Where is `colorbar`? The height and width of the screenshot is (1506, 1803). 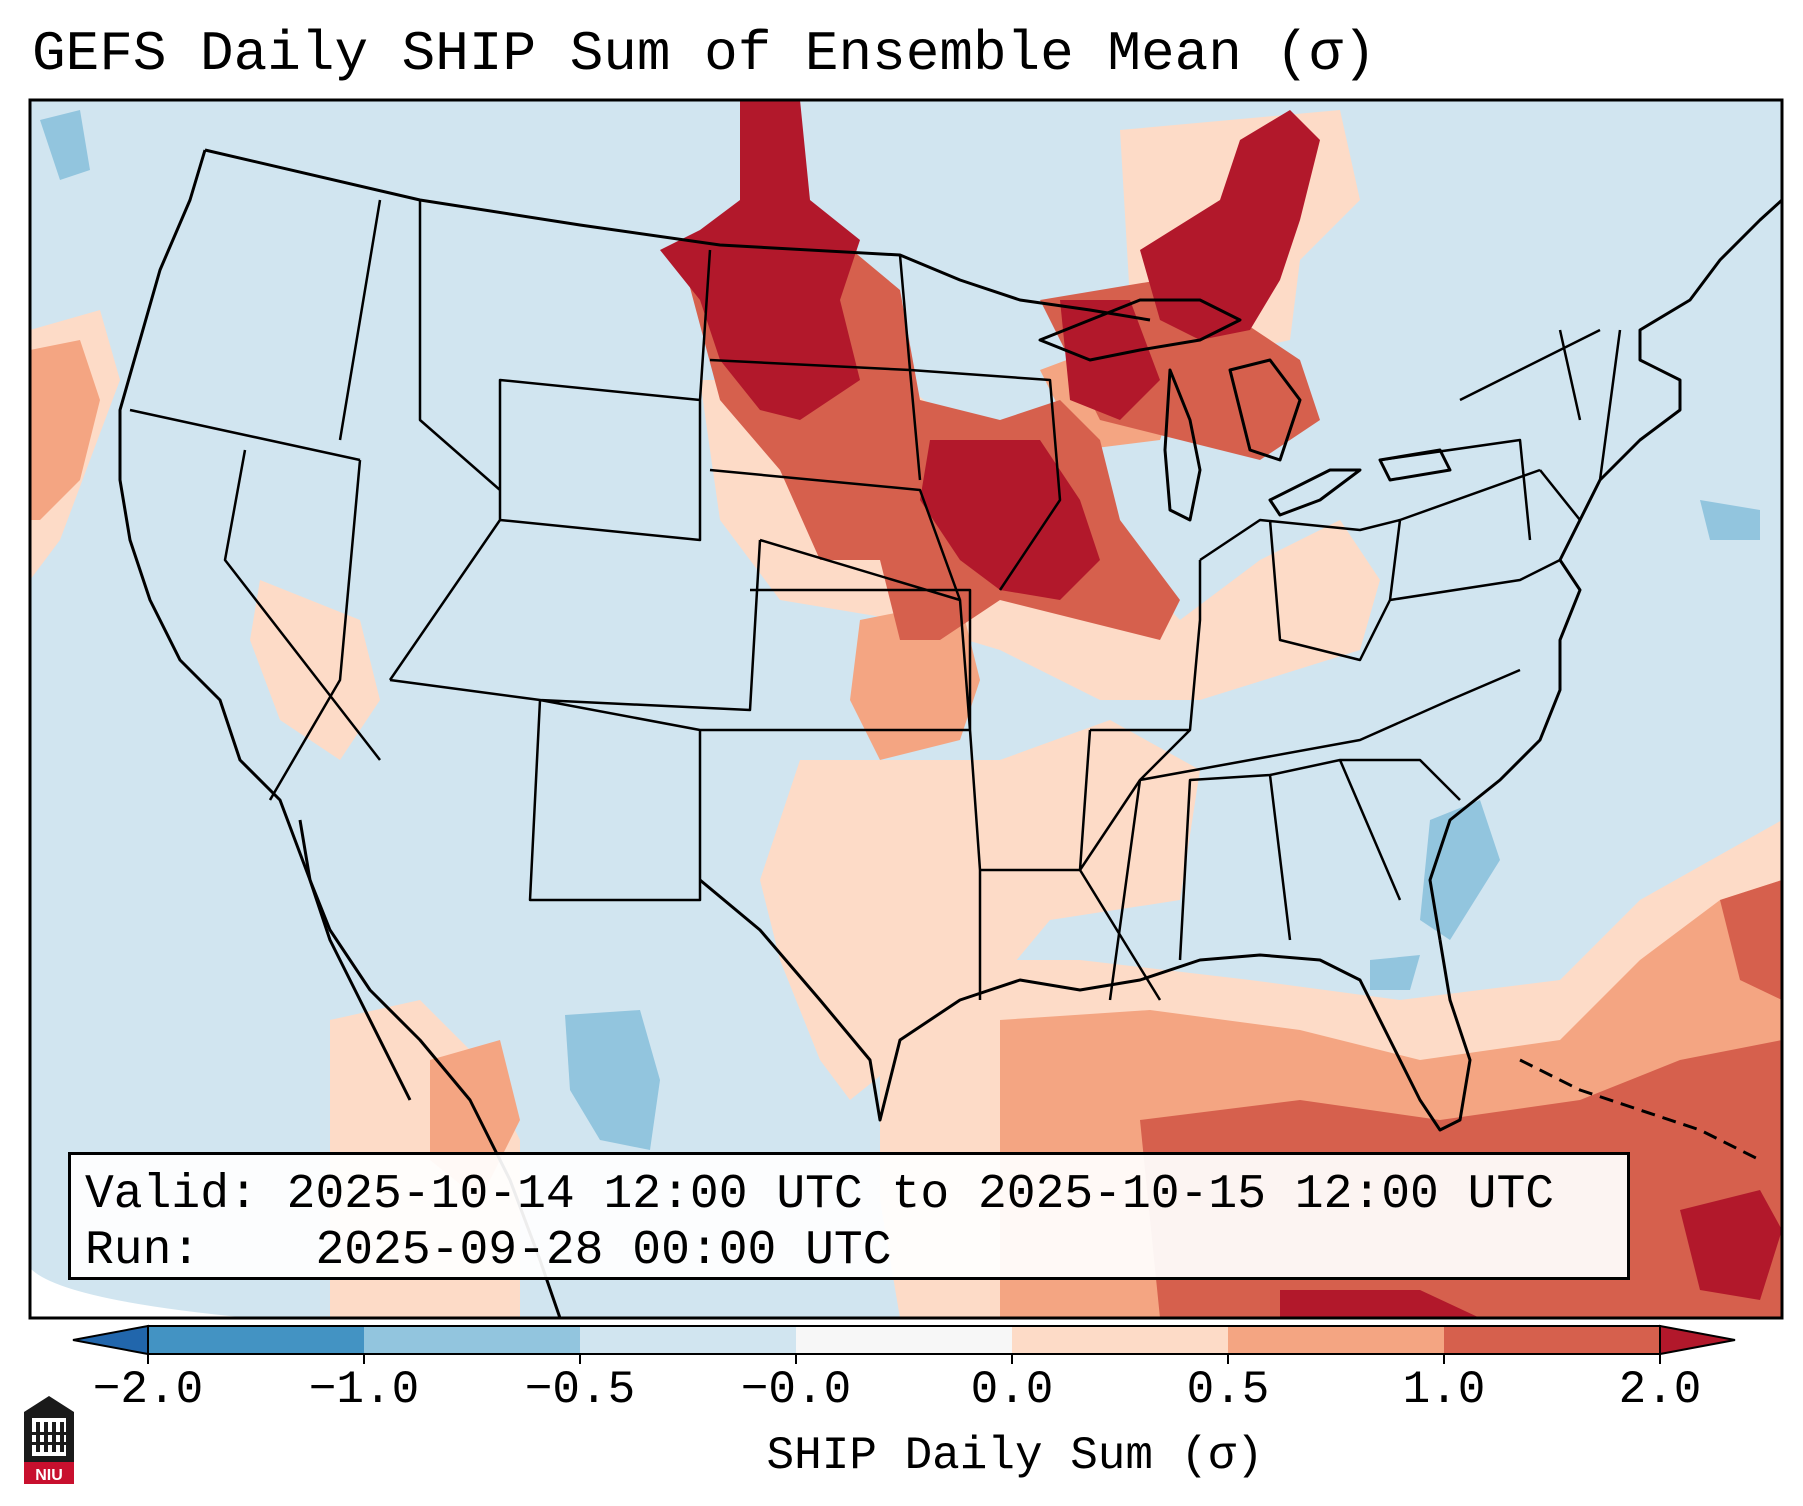 colorbar is located at coordinates (904, 1344).